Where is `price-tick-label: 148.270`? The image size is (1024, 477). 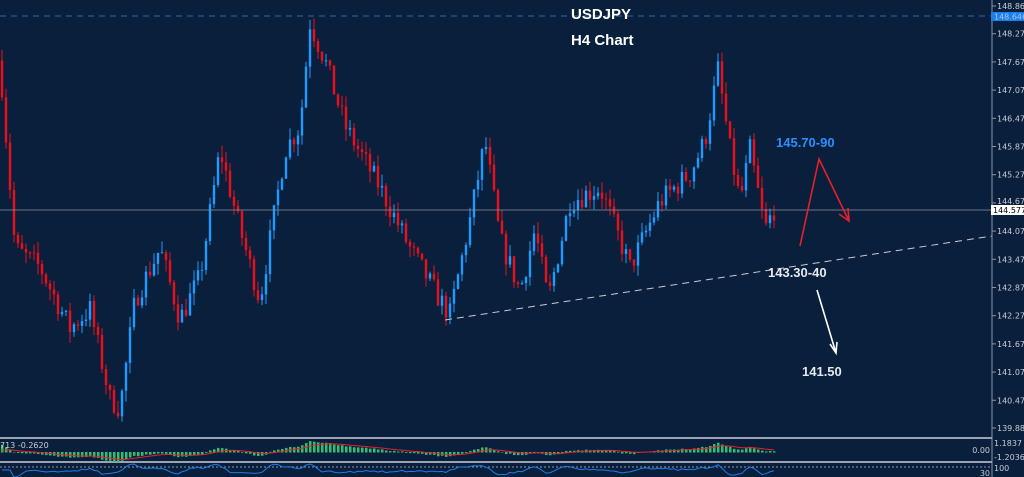 price-tick-label: 148.270 is located at coordinates (1010, 34).